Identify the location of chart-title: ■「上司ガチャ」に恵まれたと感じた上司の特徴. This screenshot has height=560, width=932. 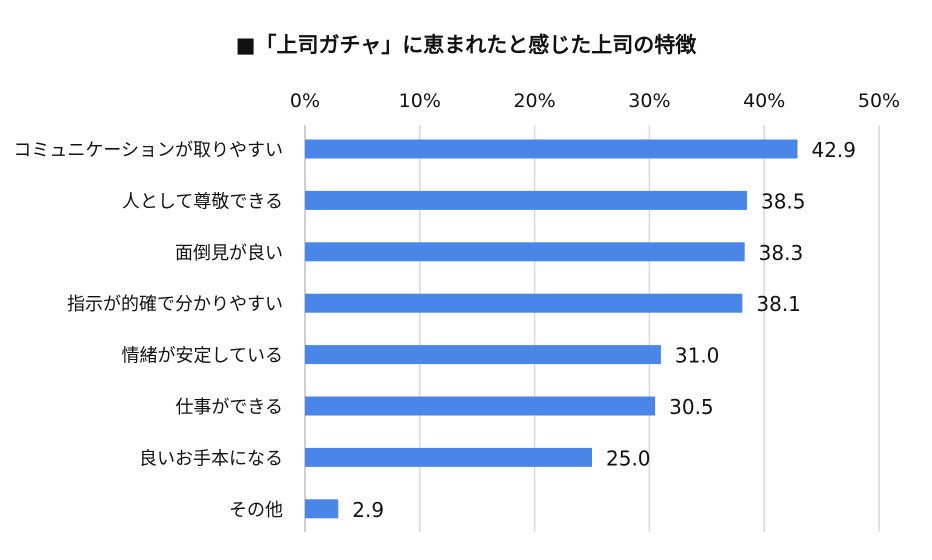
(467, 45).